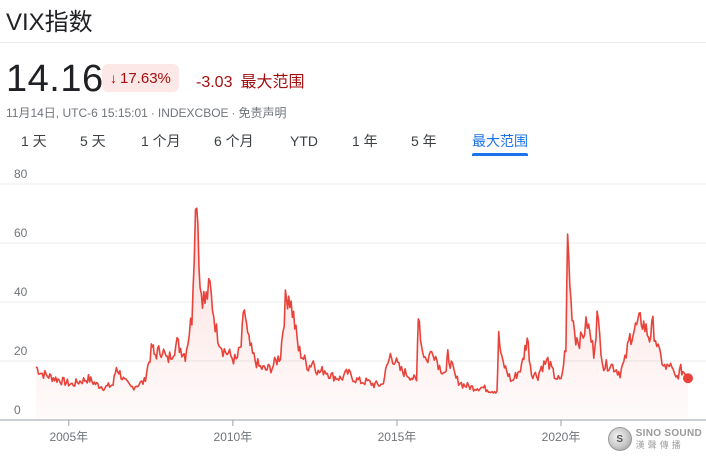 This screenshot has height=457, width=706. I want to click on y-tick-label: 20, so click(21, 351).